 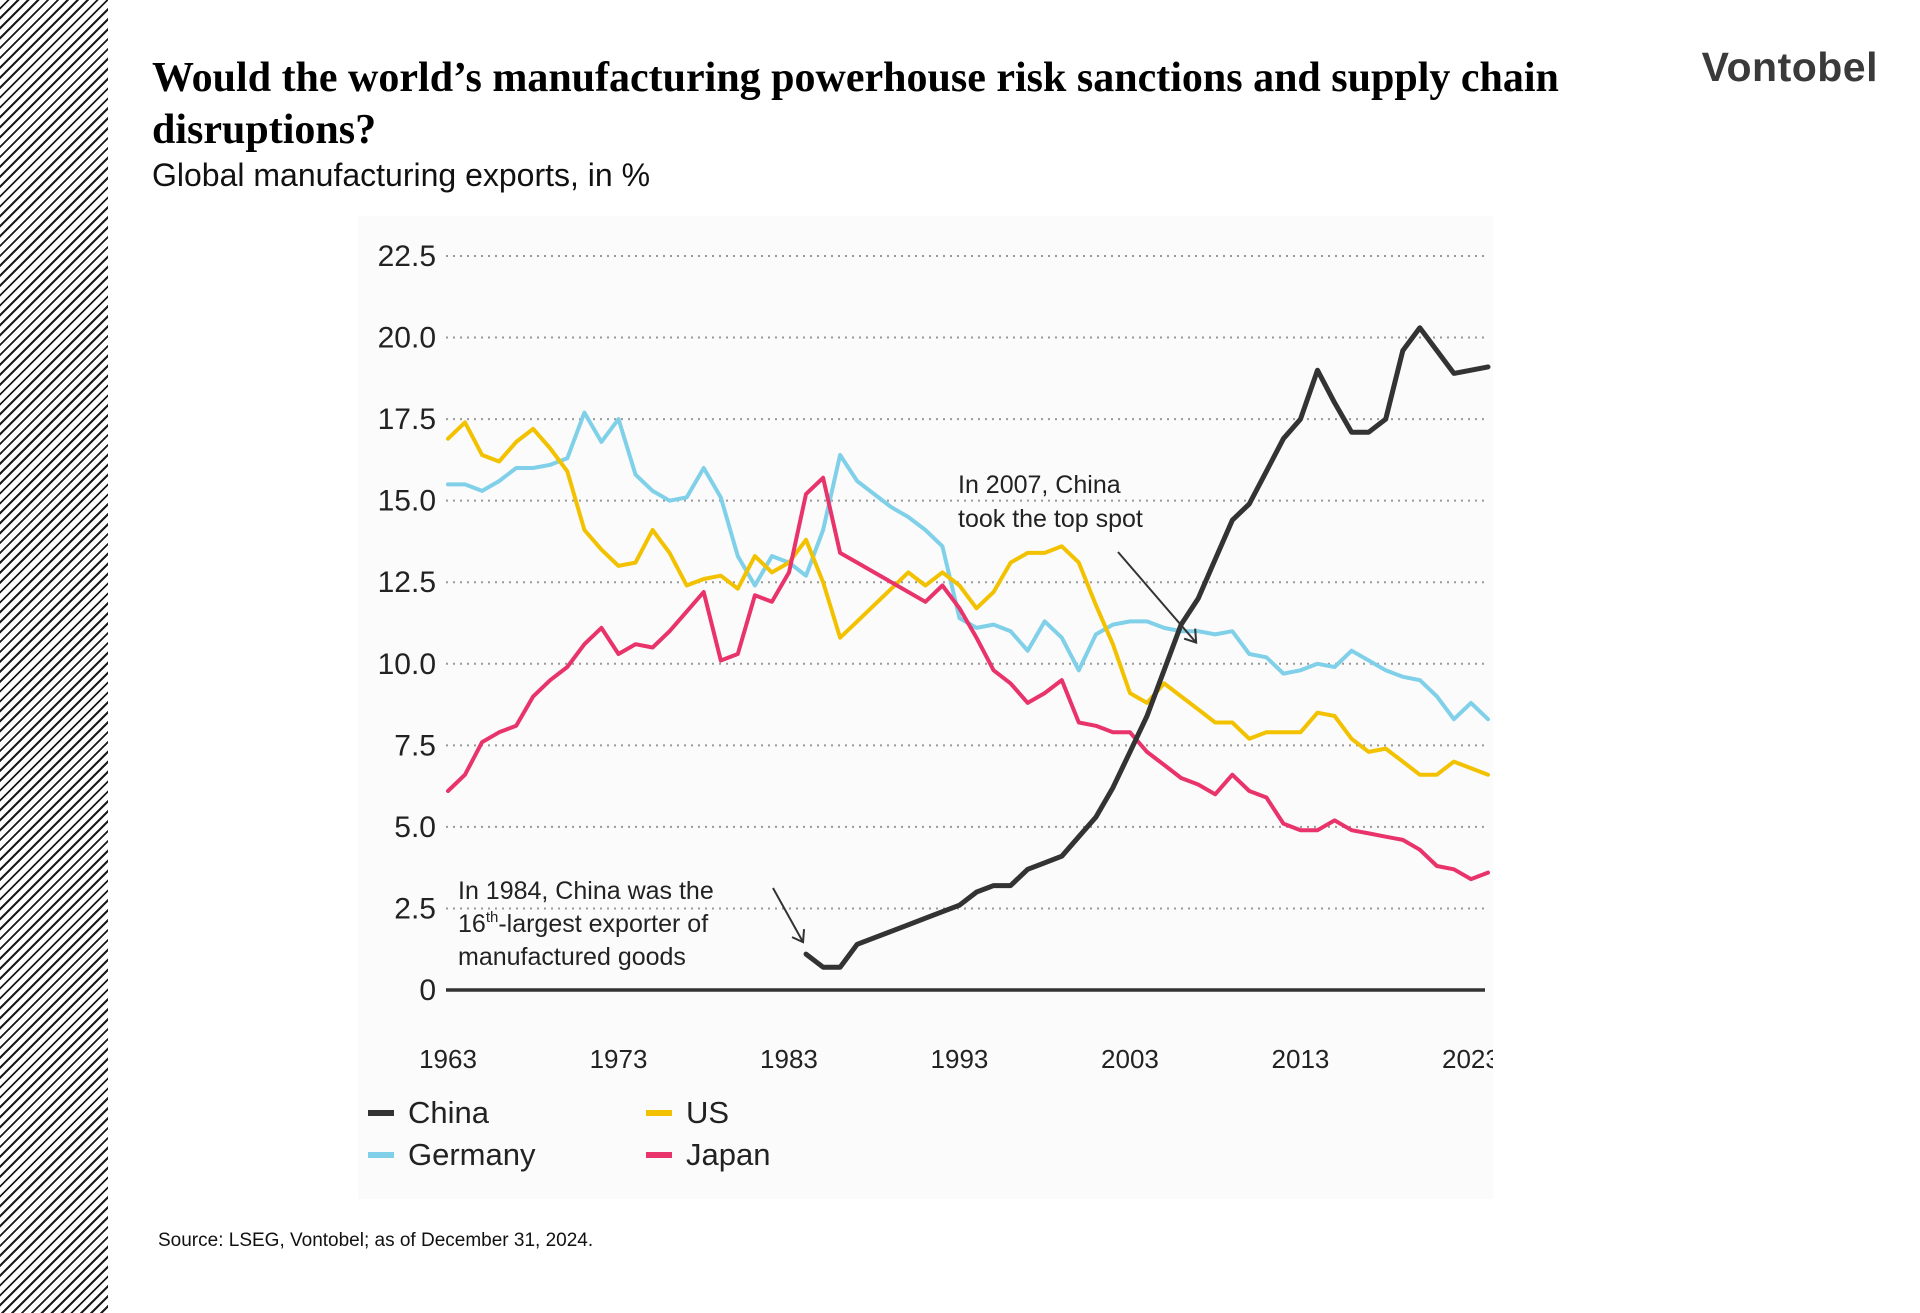 I want to click on x-tick-label: 2013, so click(x=1301, y=1059).